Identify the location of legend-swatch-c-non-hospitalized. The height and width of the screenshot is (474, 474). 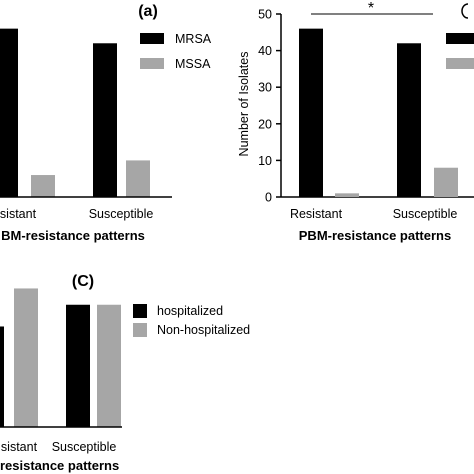
(140, 330).